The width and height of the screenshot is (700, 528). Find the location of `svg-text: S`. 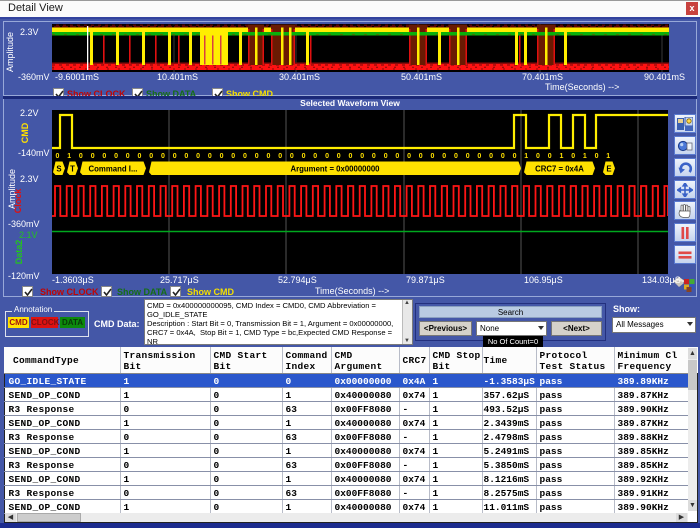

svg-text: S is located at coordinates (58, 169).